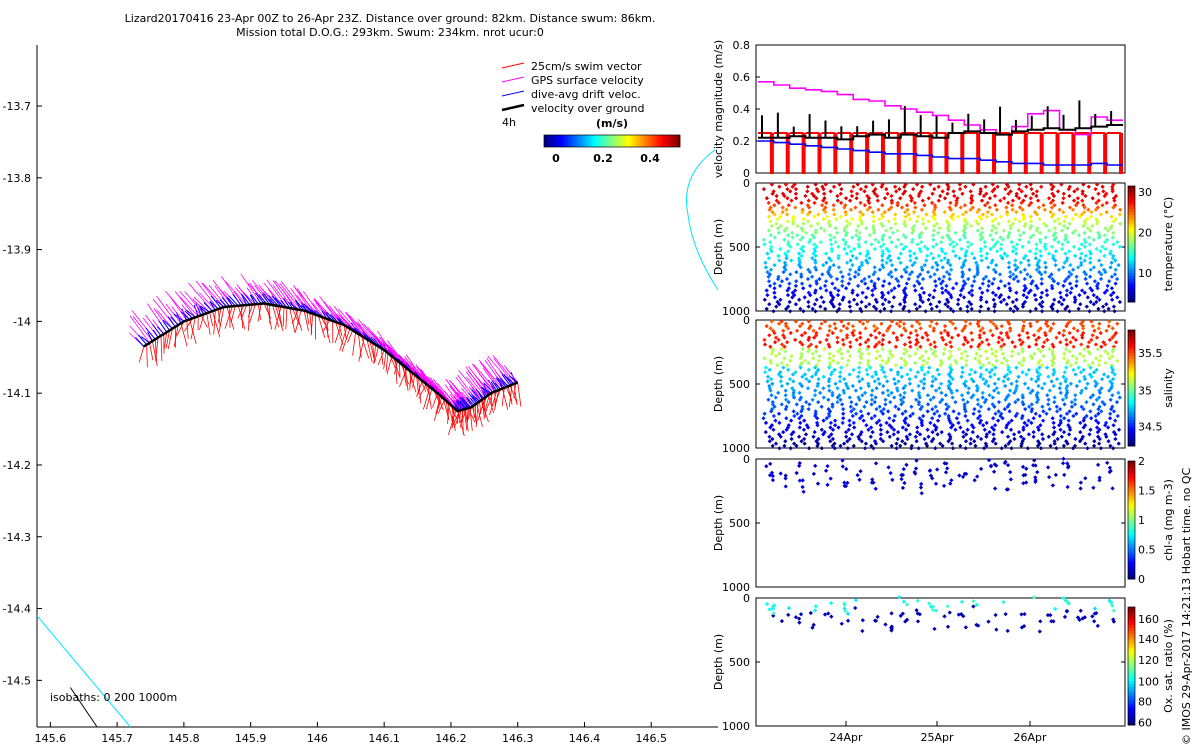 Image resolution: width=1200 pixels, height=750 pixels. I want to click on vector-field, so click(325, 355).